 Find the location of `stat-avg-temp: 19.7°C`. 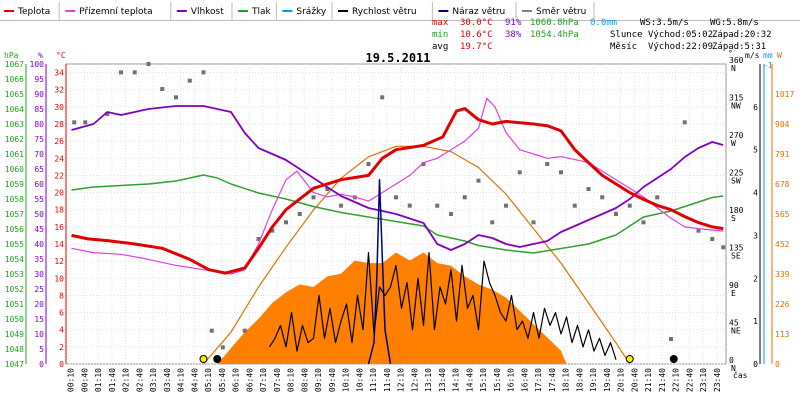

stat-avg-temp: 19.7°C is located at coordinates (476, 47).